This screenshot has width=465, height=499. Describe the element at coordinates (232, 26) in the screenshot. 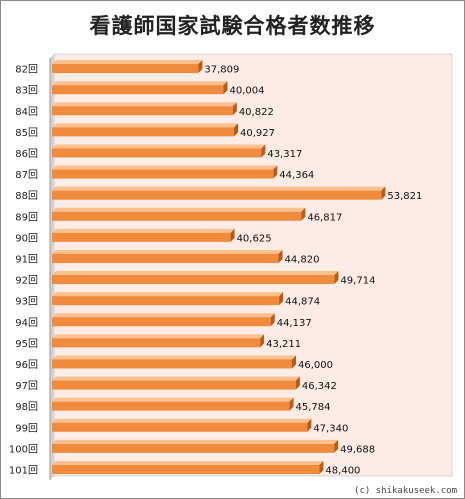

I see `chart-title: 看護師国家試験合格者数推移` at that location.